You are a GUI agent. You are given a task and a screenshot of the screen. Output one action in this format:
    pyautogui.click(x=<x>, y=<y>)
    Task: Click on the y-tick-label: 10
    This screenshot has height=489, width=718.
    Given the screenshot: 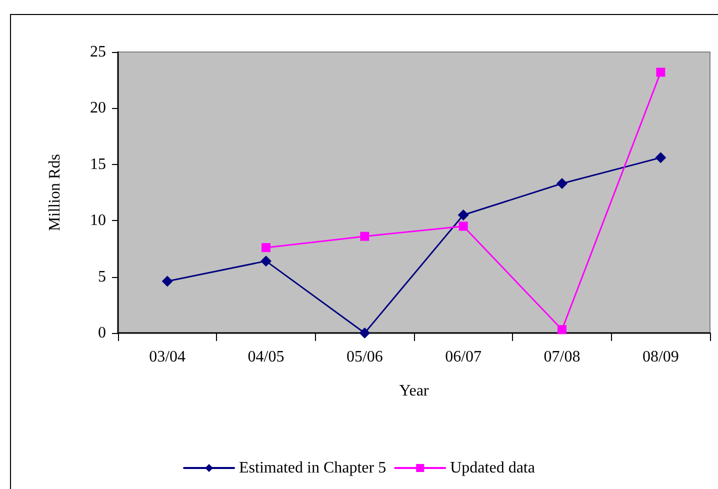 What is the action you would take?
    pyautogui.click(x=98, y=221)
    